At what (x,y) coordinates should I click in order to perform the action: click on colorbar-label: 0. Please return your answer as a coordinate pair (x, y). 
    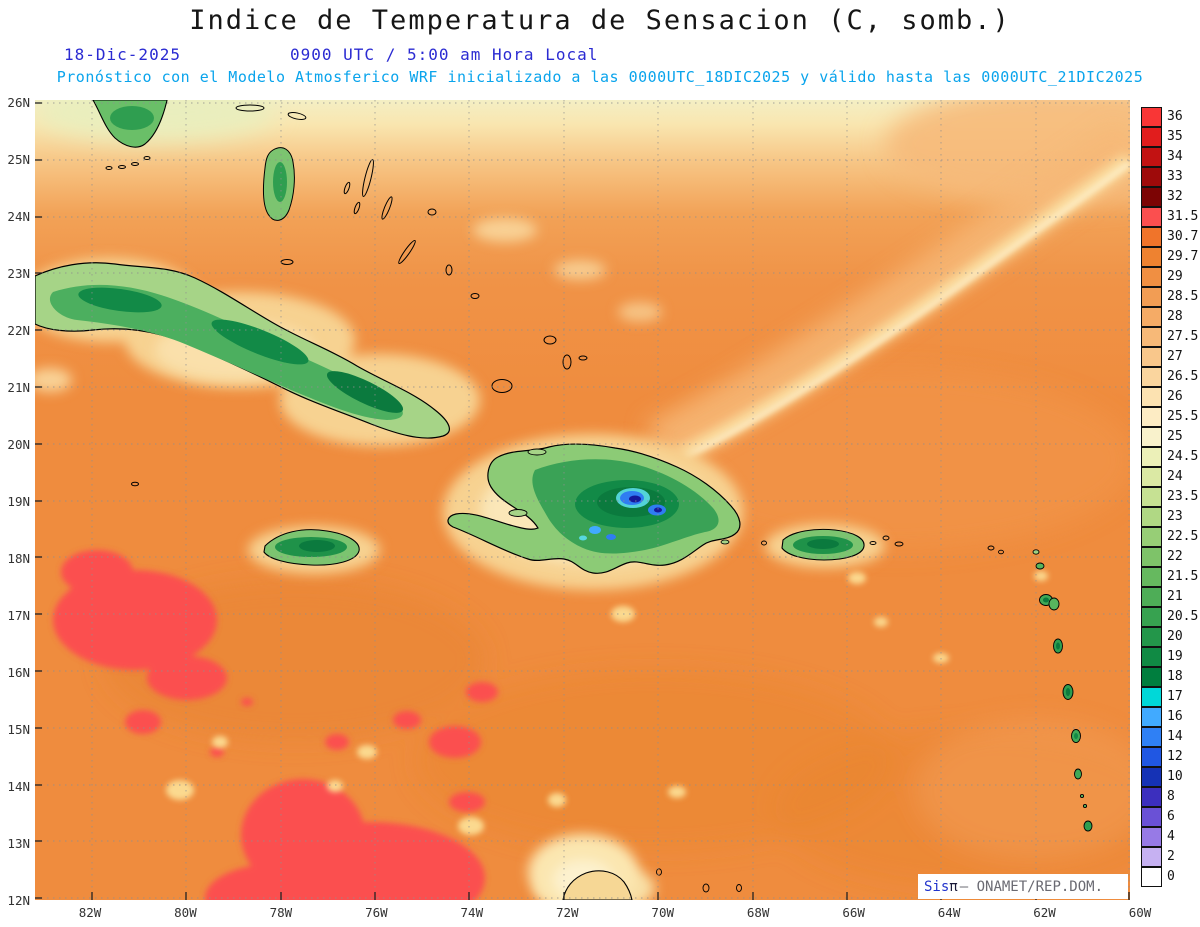
    Looking at the image, I should click on (1171, 876).